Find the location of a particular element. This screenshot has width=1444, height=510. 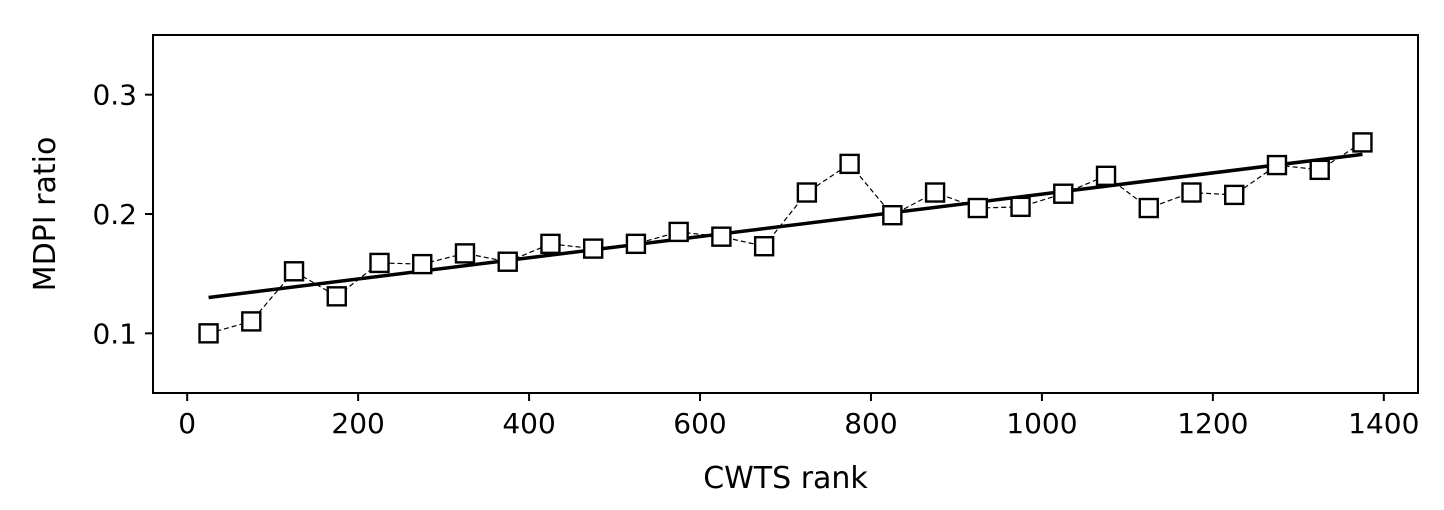

y-tick-label: 0.1 is located at coordinates (114, 333).